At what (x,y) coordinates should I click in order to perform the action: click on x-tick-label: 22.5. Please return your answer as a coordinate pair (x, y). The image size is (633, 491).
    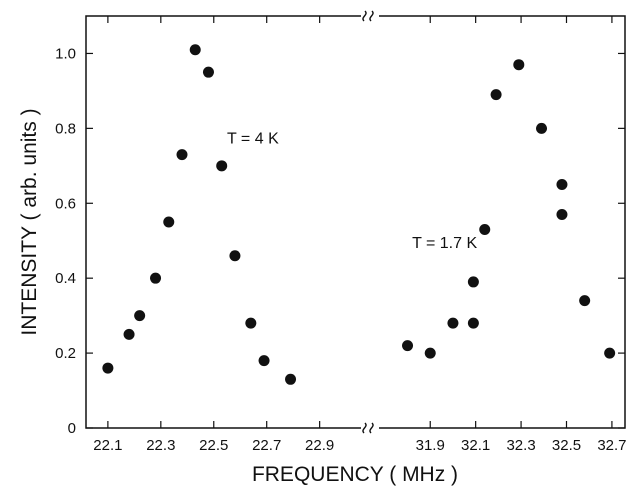
    Looking at the image, I should click on (213, 445).